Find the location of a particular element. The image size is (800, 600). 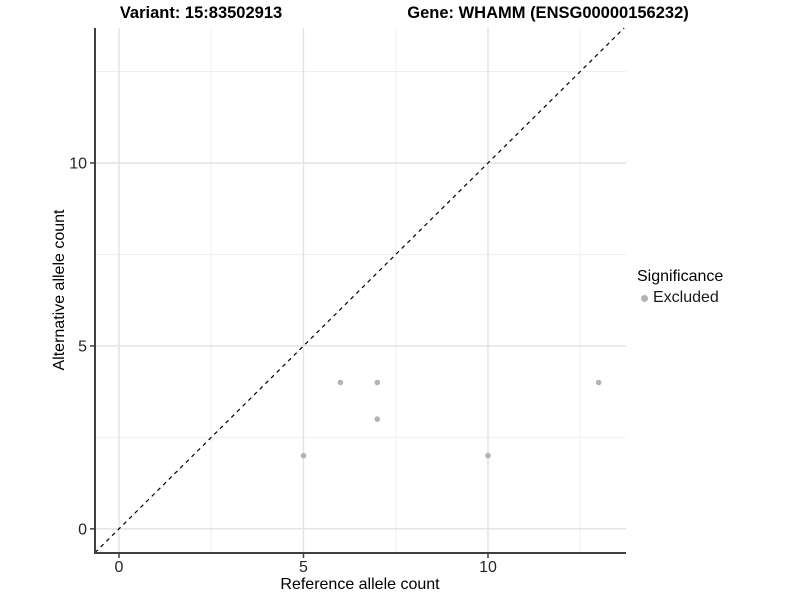

legend-item-excluded: Excluded is located at coordinates (680, 298).